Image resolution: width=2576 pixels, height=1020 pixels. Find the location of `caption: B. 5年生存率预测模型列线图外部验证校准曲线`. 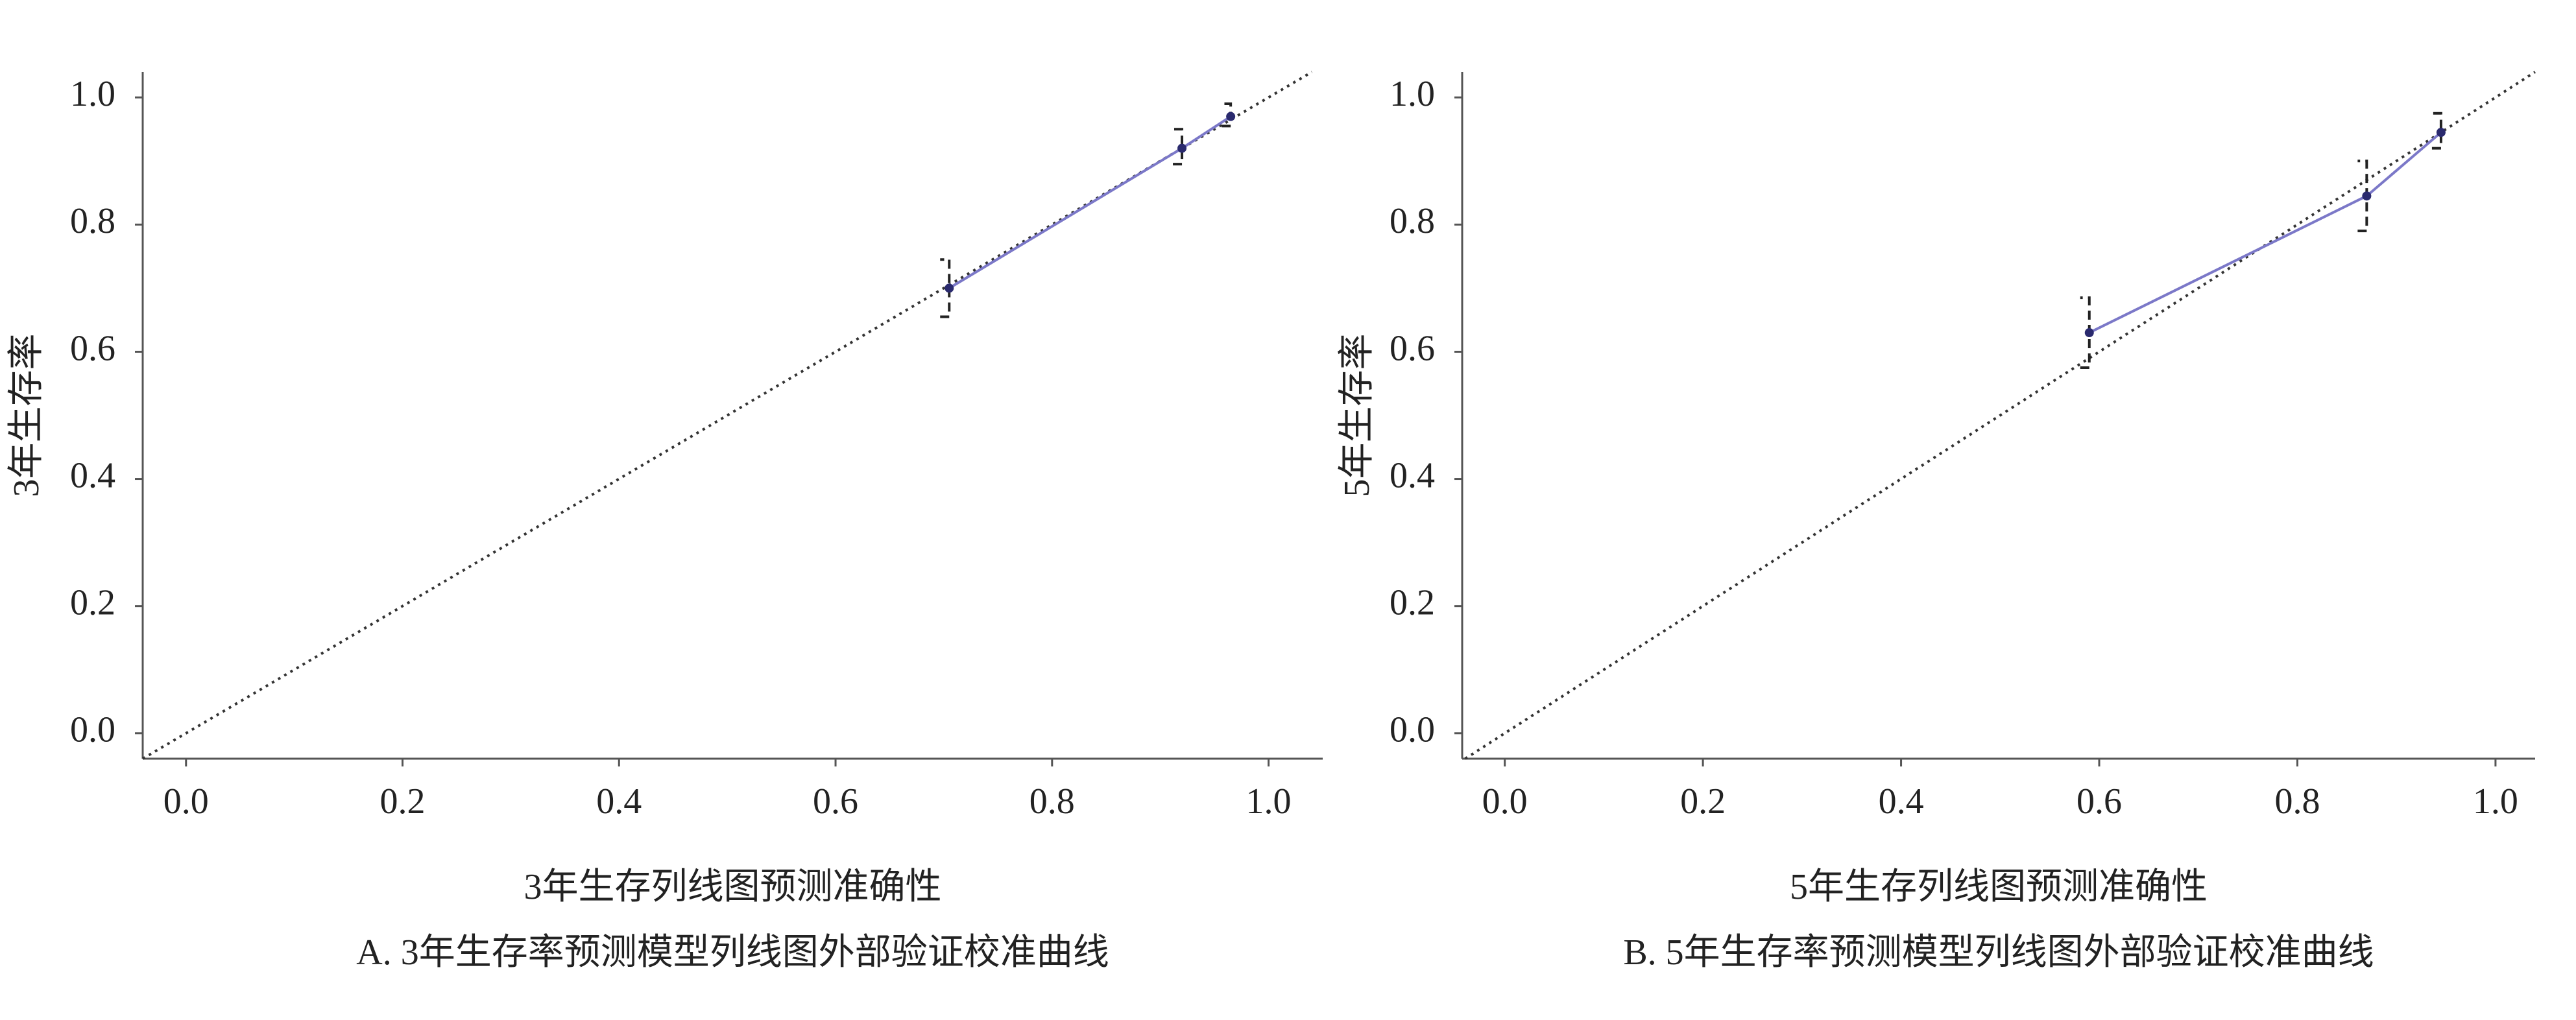

caption: B. 5年生存率预测模型列线图外部验证校准曲线 is located at coordinates (1998, 952).